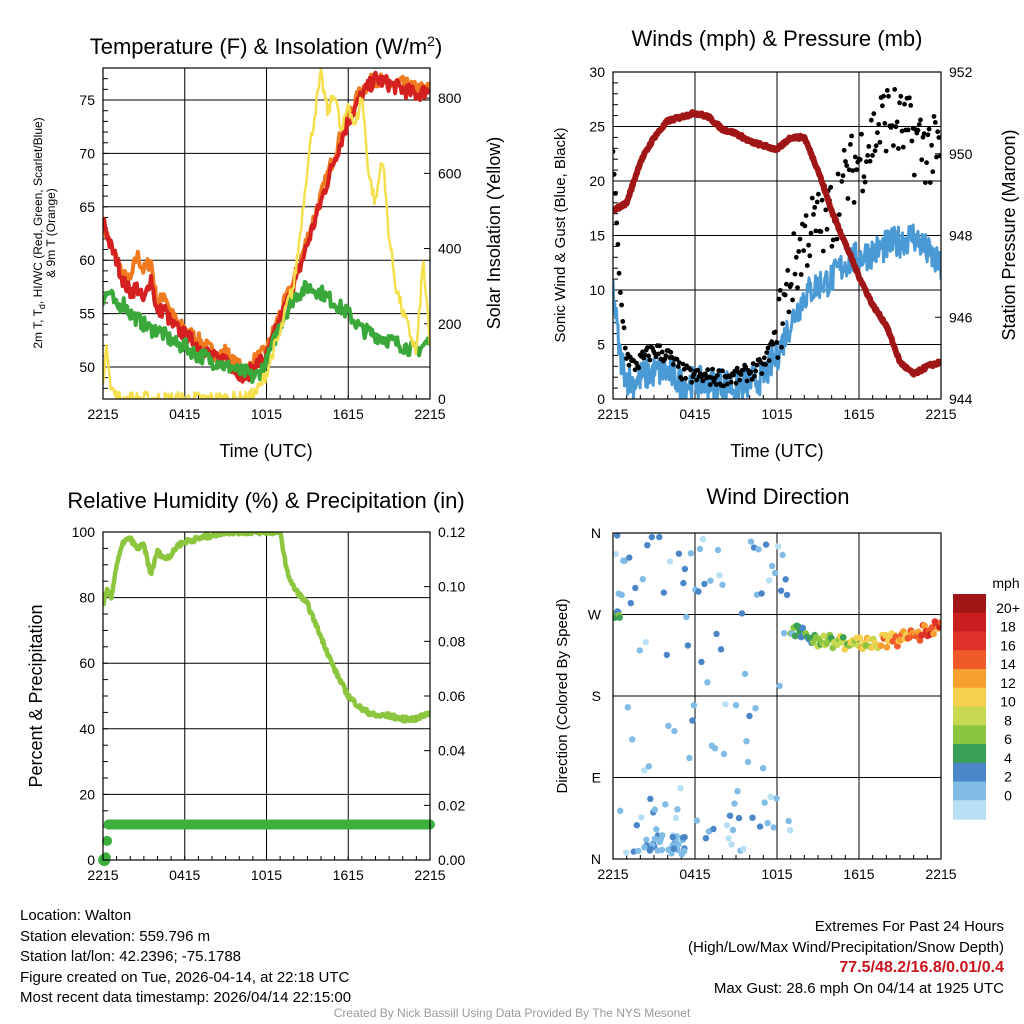 The image size is (1024, 1024). Describe the element at coordinates (107, 840) in the screenshot. I see `precip-point` at that location.